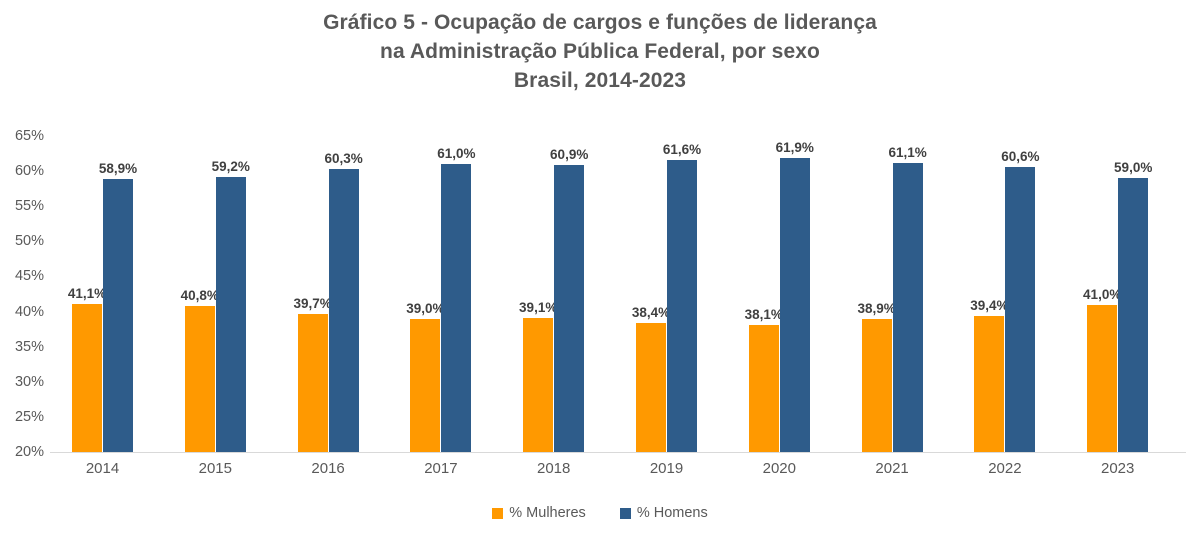  Describe the element at coordinates (343, 301) in the screenshot. I see `bar-men: 60,3%` at that location.